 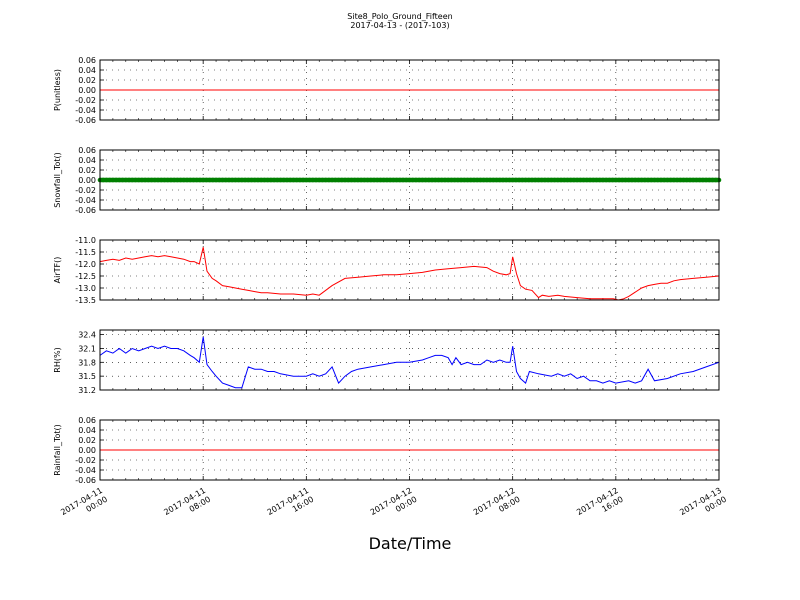 What do you see at coordinates (85, 190) in the screenshot?
I see `panel-2-ytick-label: -0.02` at bounding box center [85, 190].